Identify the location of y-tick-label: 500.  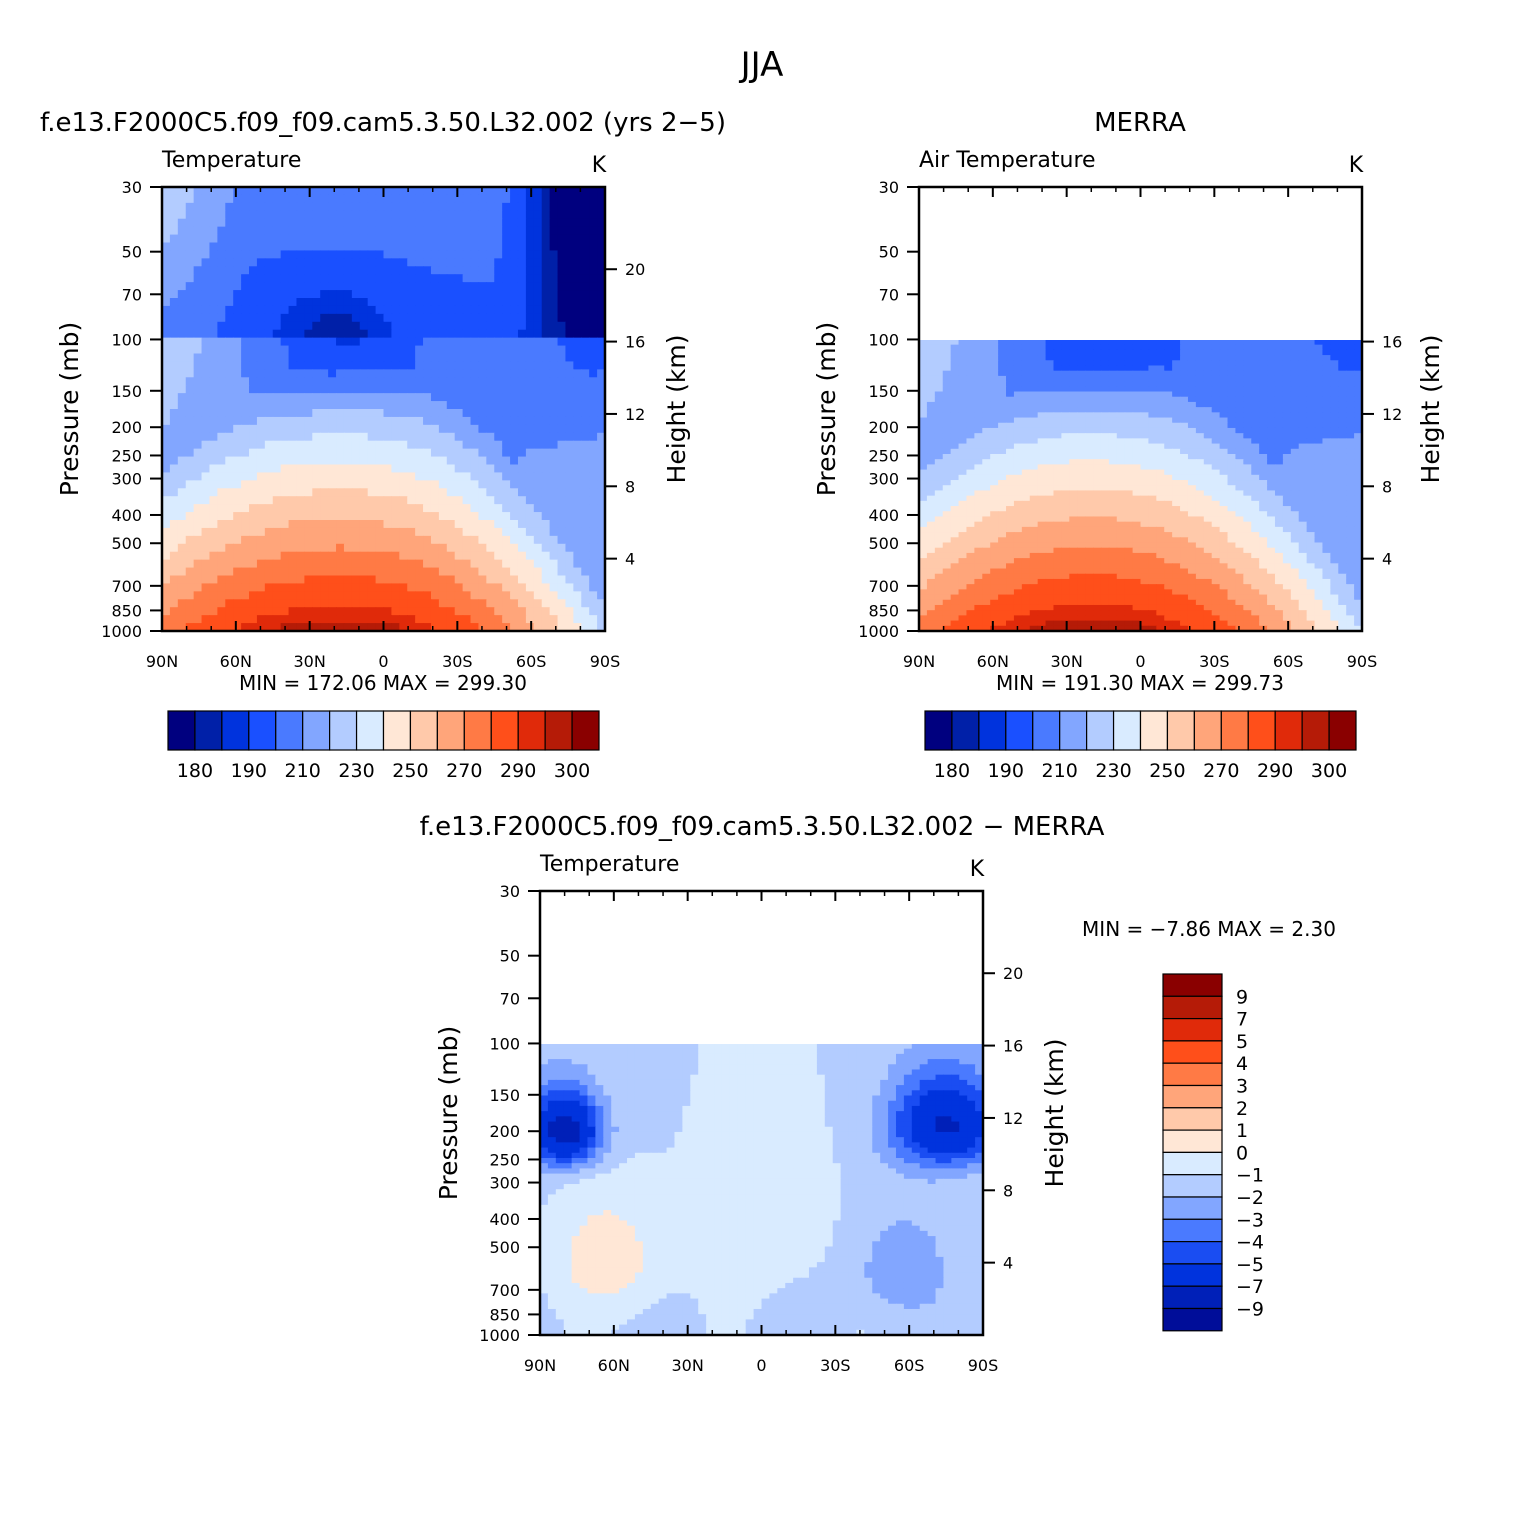
(126, 543).